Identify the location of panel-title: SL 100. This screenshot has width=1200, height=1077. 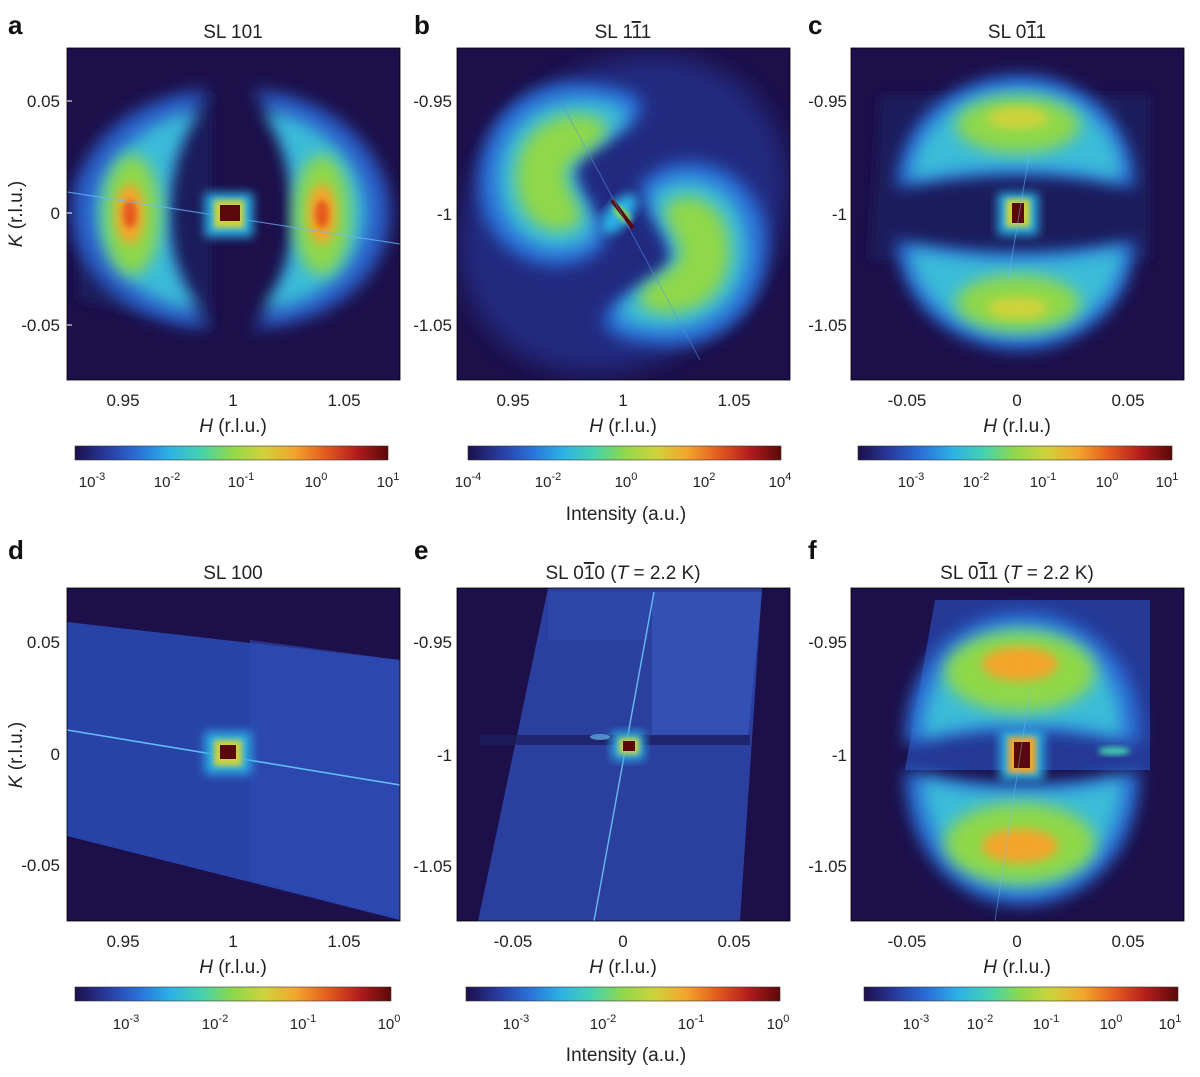
(233, 573).